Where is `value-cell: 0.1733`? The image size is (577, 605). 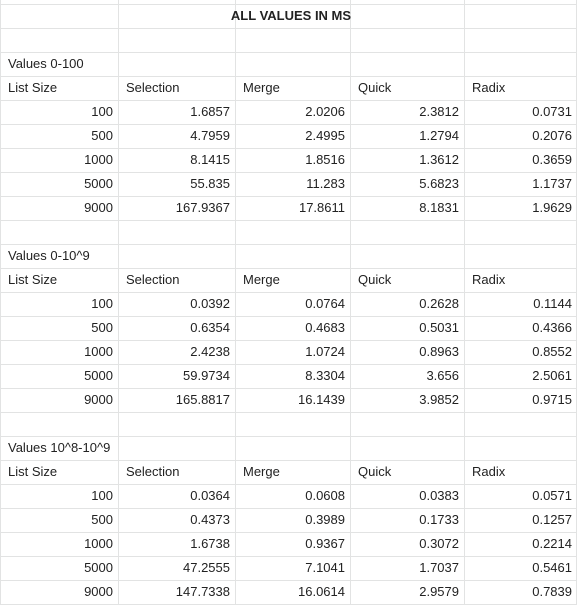
value-cell: 0.1733 is located at coordinates (439, 519).